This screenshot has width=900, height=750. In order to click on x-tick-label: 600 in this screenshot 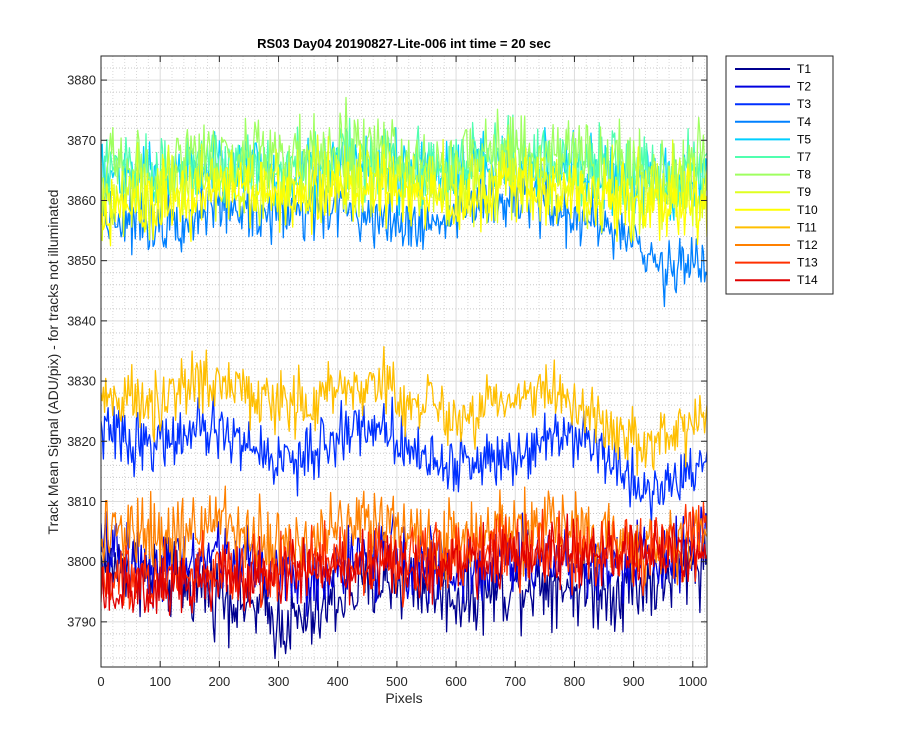, I will do `click(456, 681)`.